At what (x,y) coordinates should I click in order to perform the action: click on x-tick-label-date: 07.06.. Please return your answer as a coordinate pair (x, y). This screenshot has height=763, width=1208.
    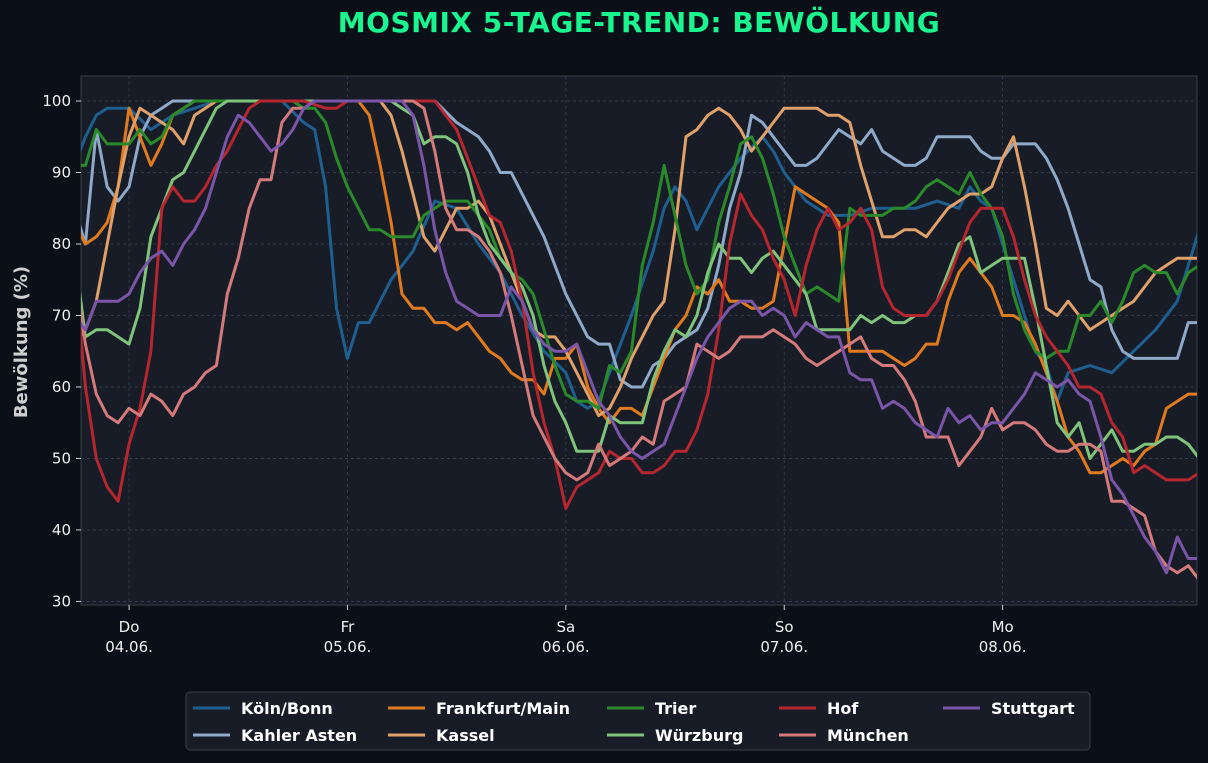
    Looking at the image, I should click on (784, 647).